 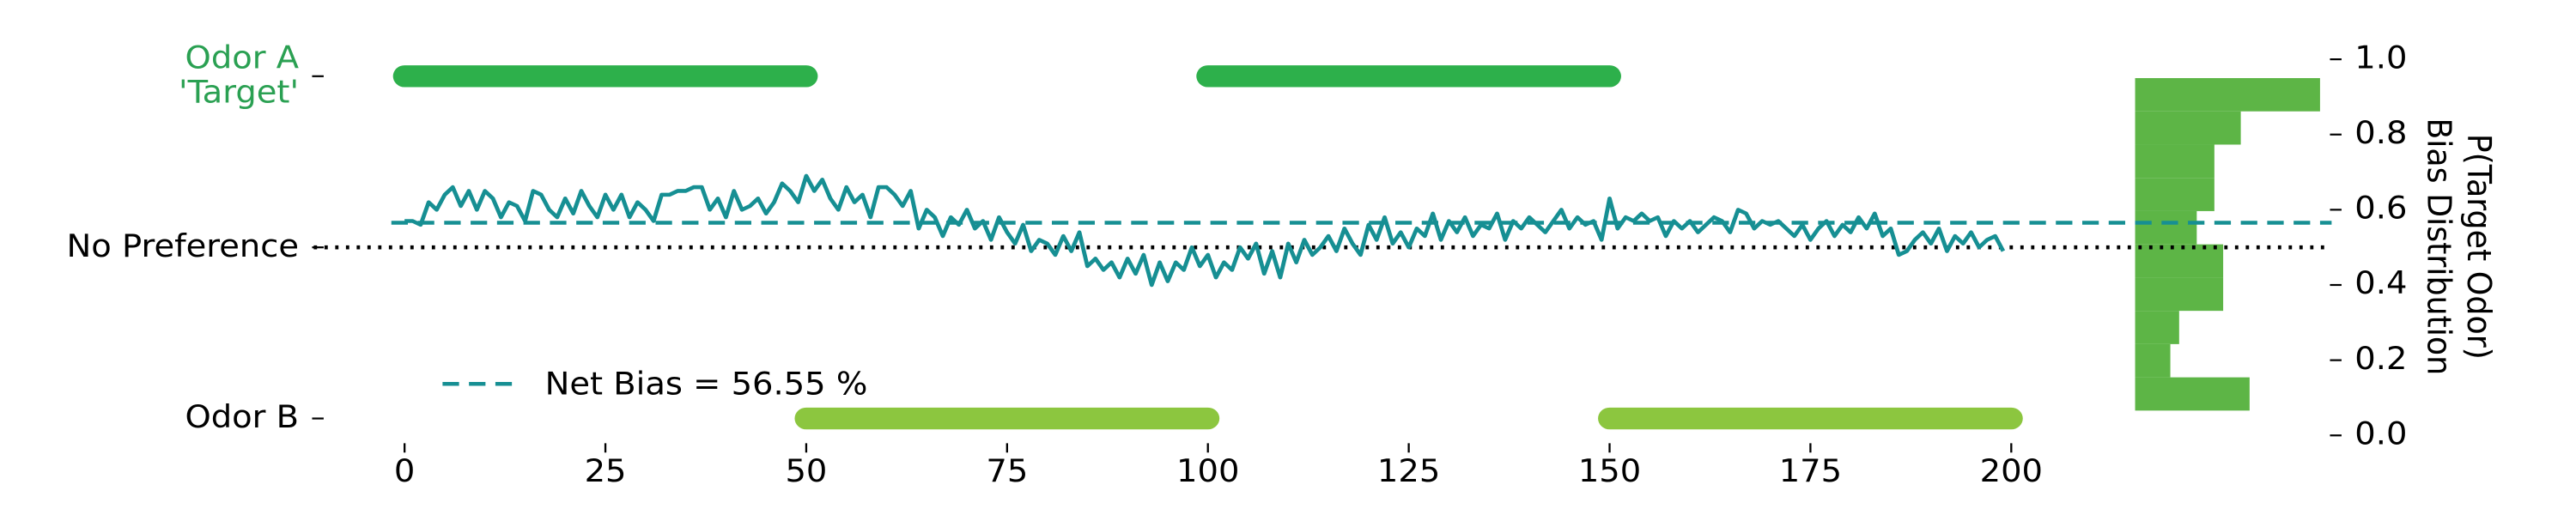 I want to click on x-tick-label: 175, so click(x=1811, y=470).